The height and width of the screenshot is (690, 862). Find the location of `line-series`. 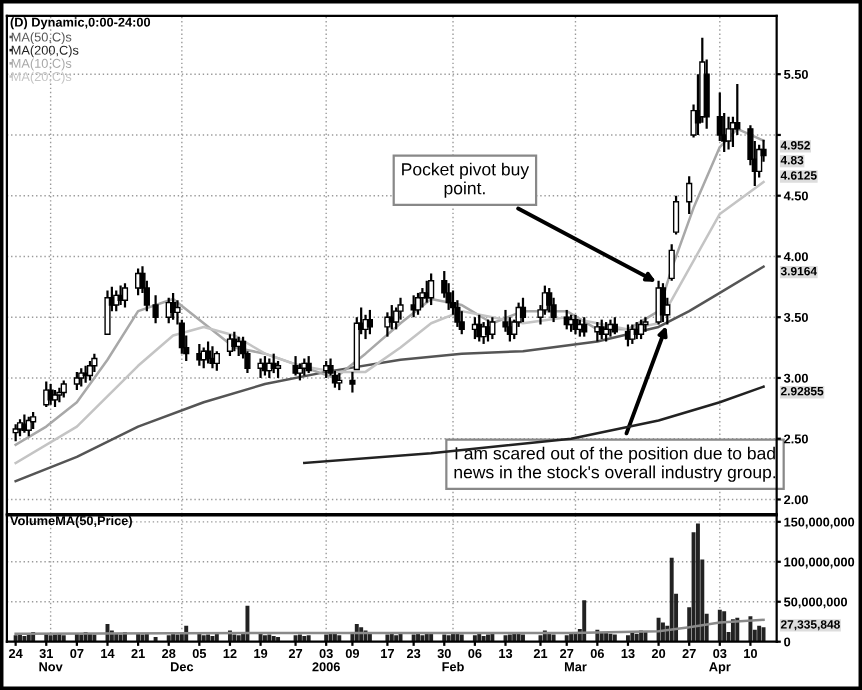

line-series is located at coordinates (389, 626).